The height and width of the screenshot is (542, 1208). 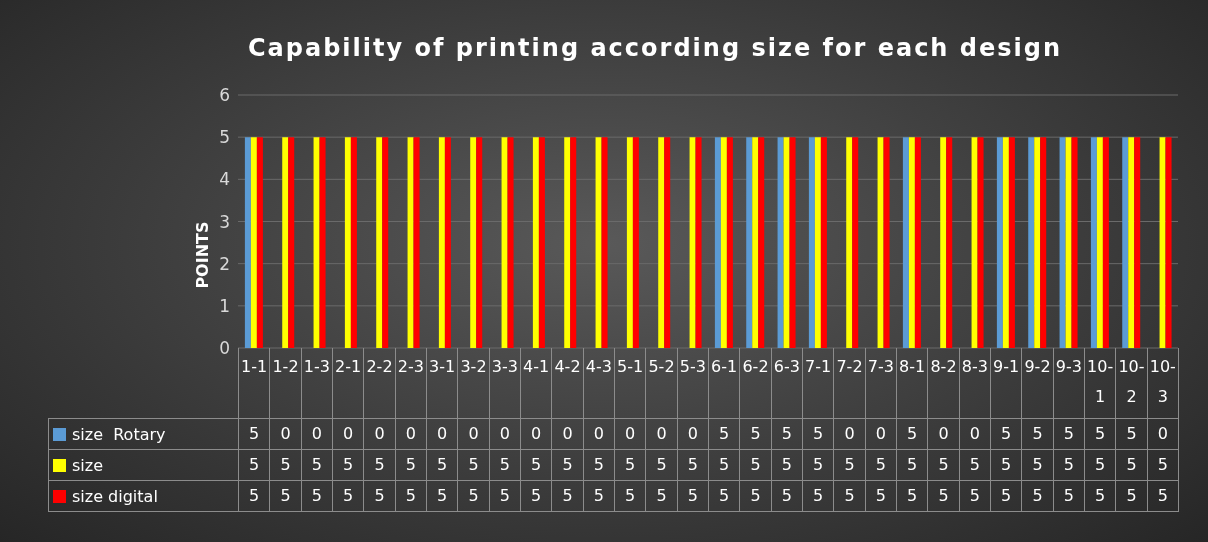 I want to click on x-tick-label: 3-2, so click(x=473, y=383).